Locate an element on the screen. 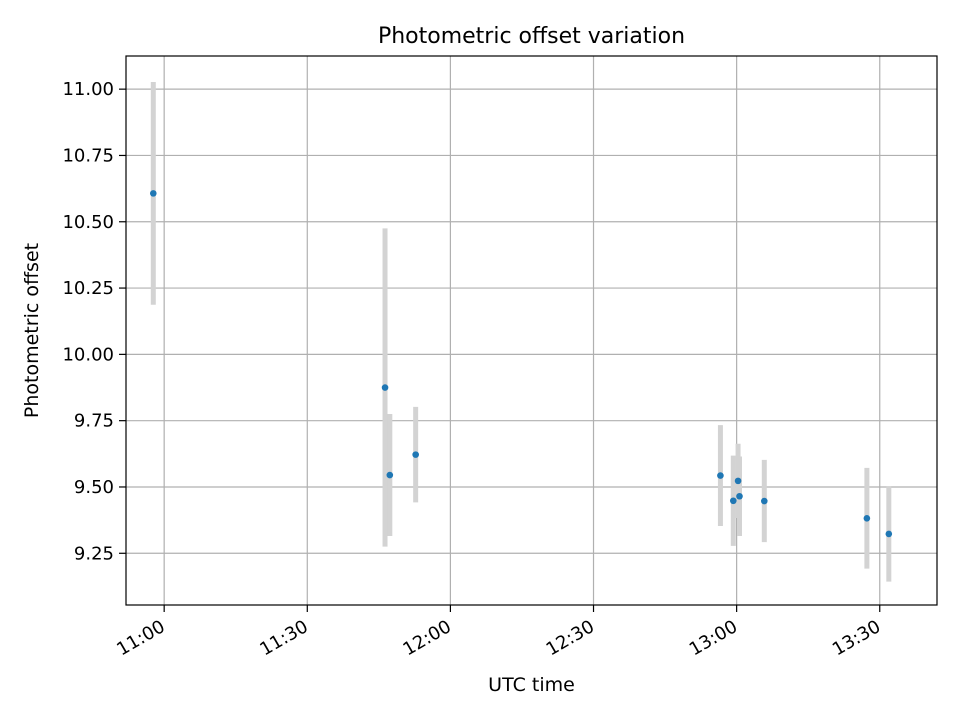 The height and width of the screenshot is (720, 960). y-tick-label: 10.75 is located at coordinates (88, 155).